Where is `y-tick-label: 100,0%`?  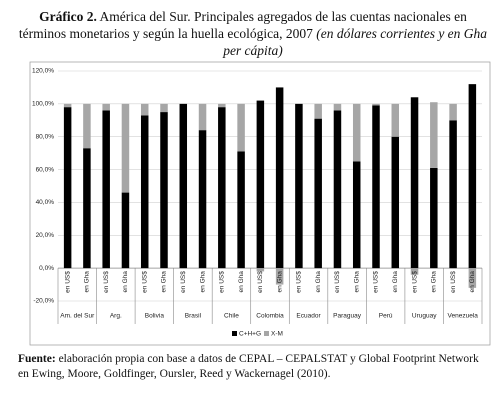 y-tick-label: 100,0% is located at coordinates (43, 104).